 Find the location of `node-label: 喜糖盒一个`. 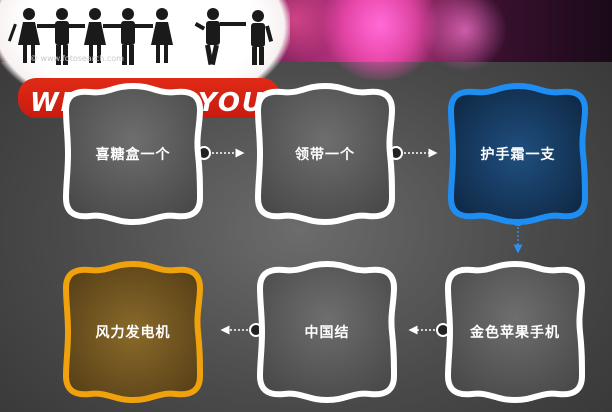

node-label: 喜糖盒一个 is located at coordinates (133, 155).